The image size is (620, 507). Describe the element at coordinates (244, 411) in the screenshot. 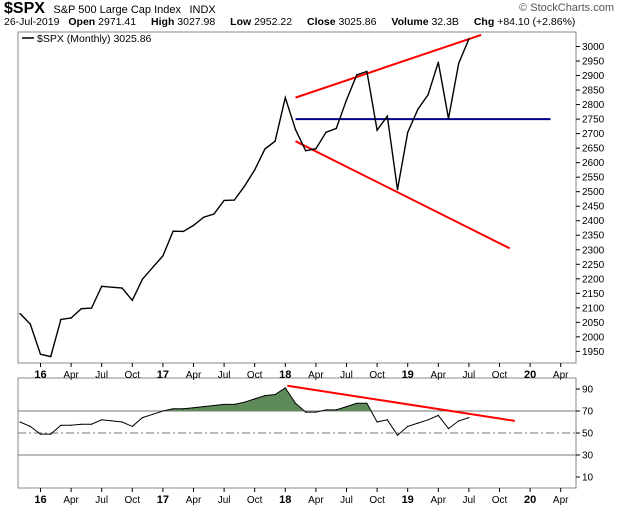

I see `indicator-line` at that location.